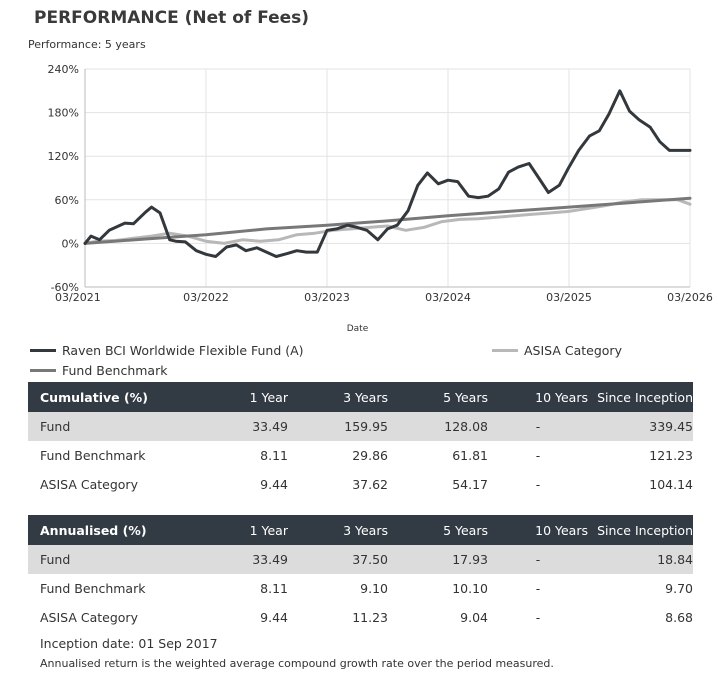 The image size is (718, 688). I want to click on series-line-fund-benchmark, so click(387, 220).